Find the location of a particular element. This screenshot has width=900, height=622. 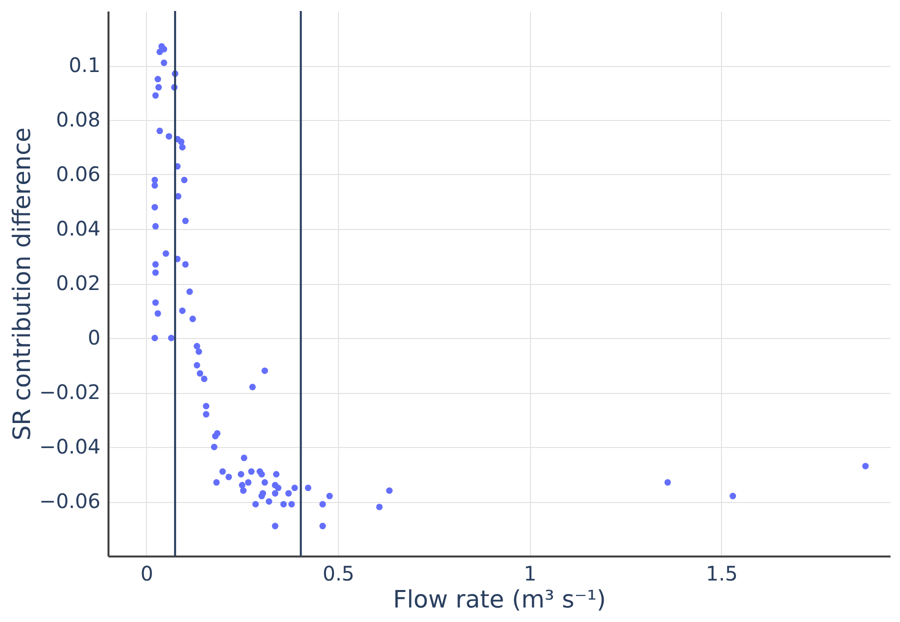

x-axis-title: Flow rate (m³ s⁻¹) is located at coordinates (499, 600).